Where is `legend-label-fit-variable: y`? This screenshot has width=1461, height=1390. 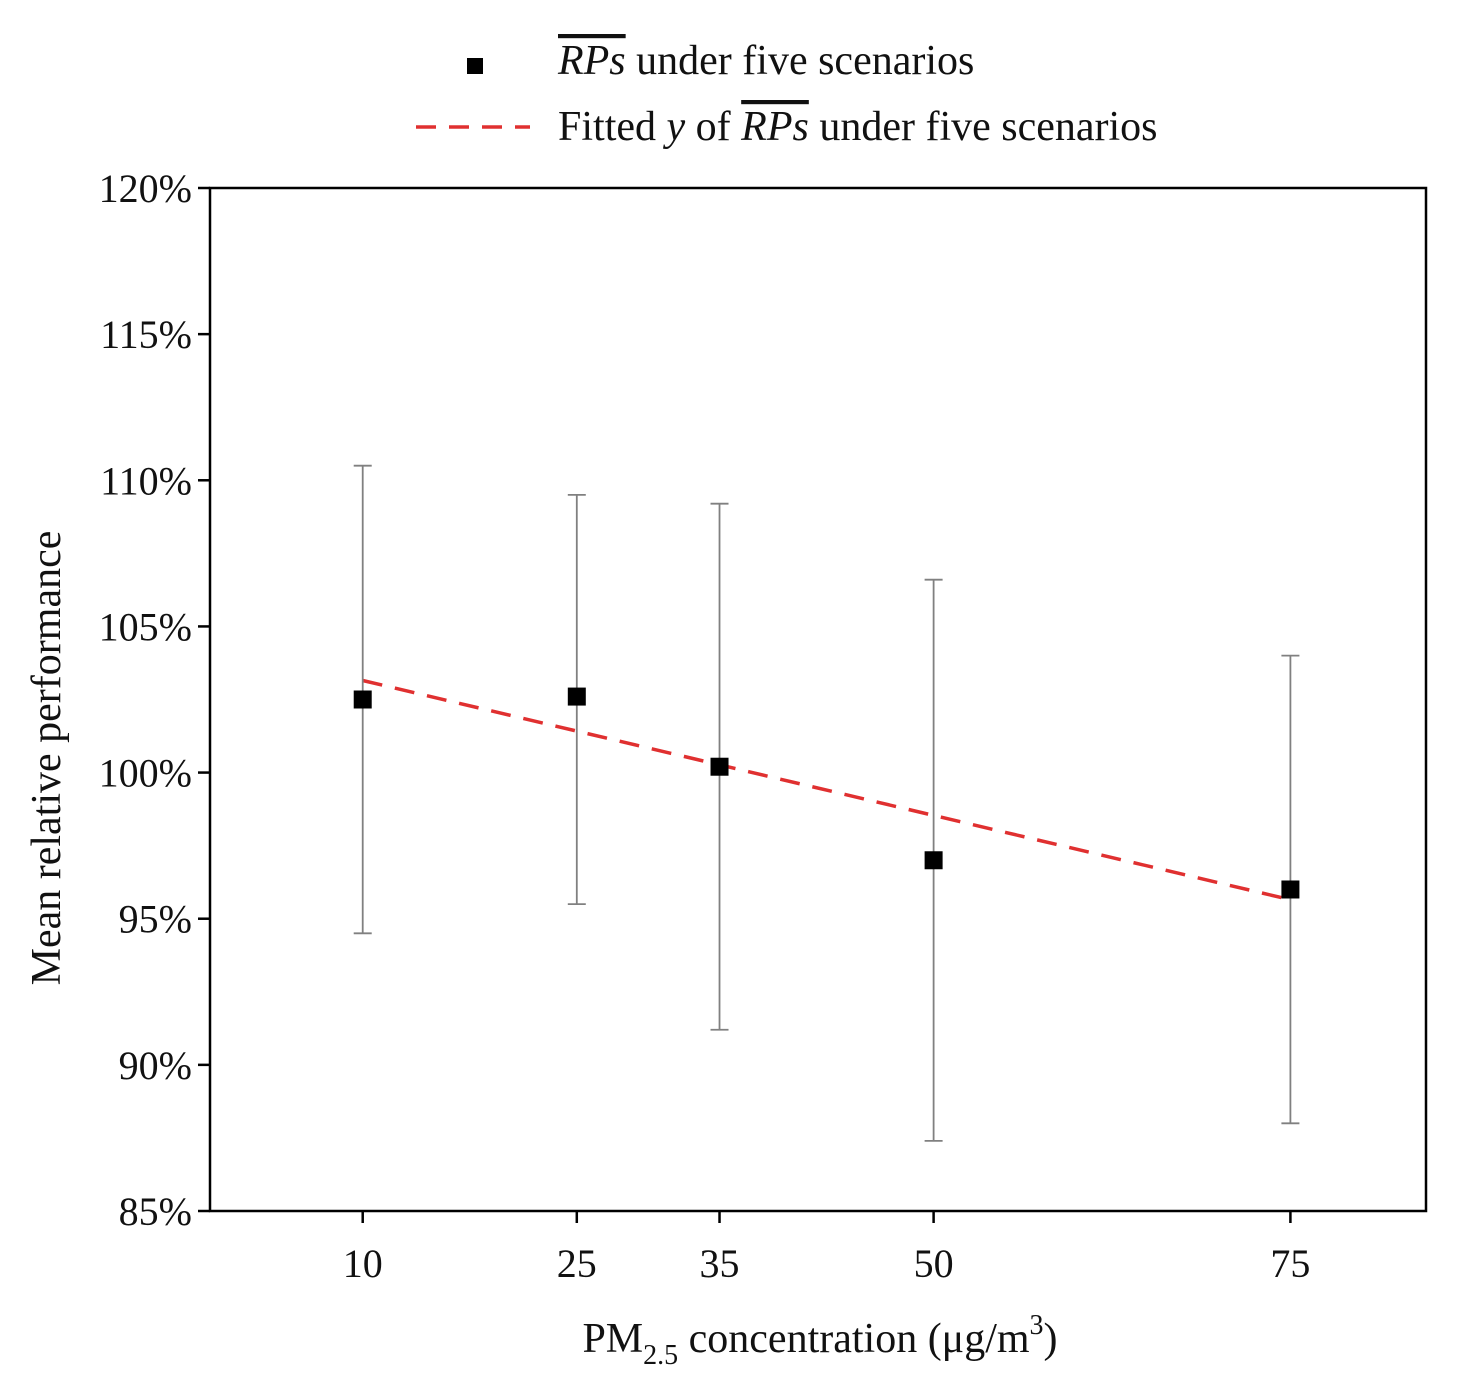
legend-label-fit-variable: y is located at coordinates (674, 127).